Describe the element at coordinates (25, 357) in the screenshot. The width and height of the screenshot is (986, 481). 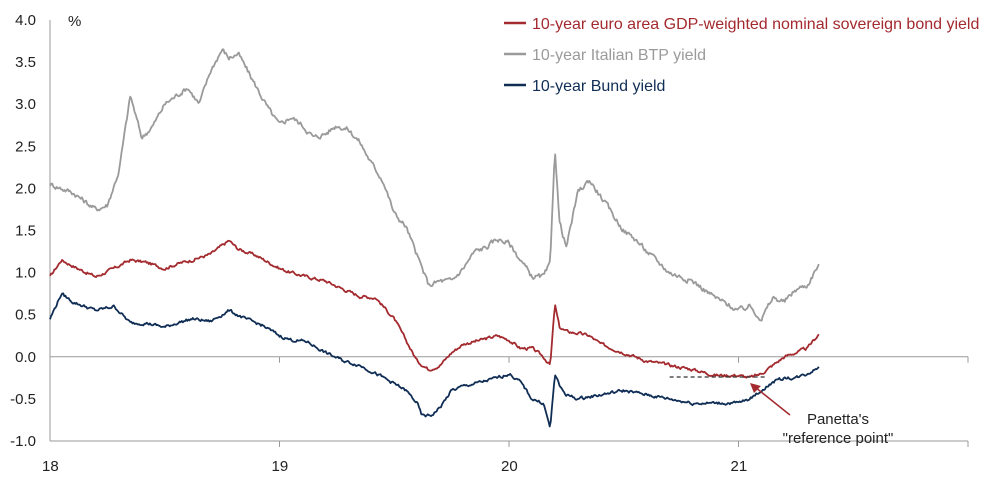
I see `y-tick-label: 0.0` at that location.